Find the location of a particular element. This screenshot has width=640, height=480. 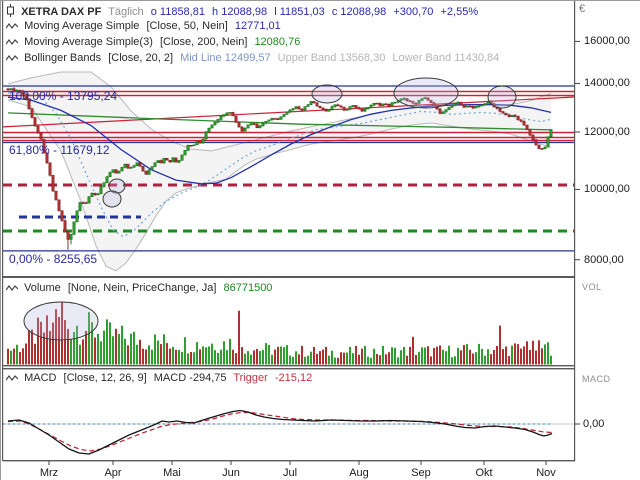

volume-axis-label: VOL is located at coordinates (592, 287).